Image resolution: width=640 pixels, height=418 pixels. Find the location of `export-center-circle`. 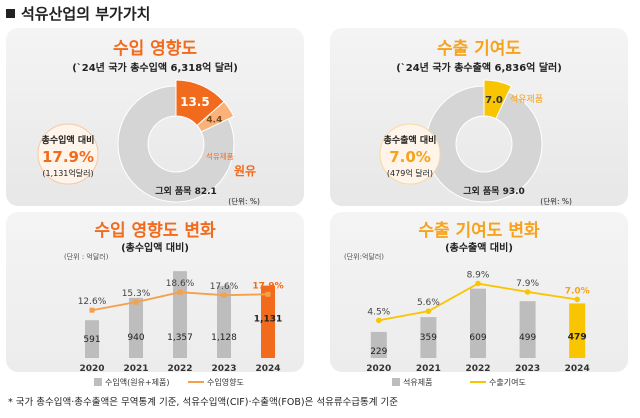

export-center-circle is located at coordinates (410, 154).